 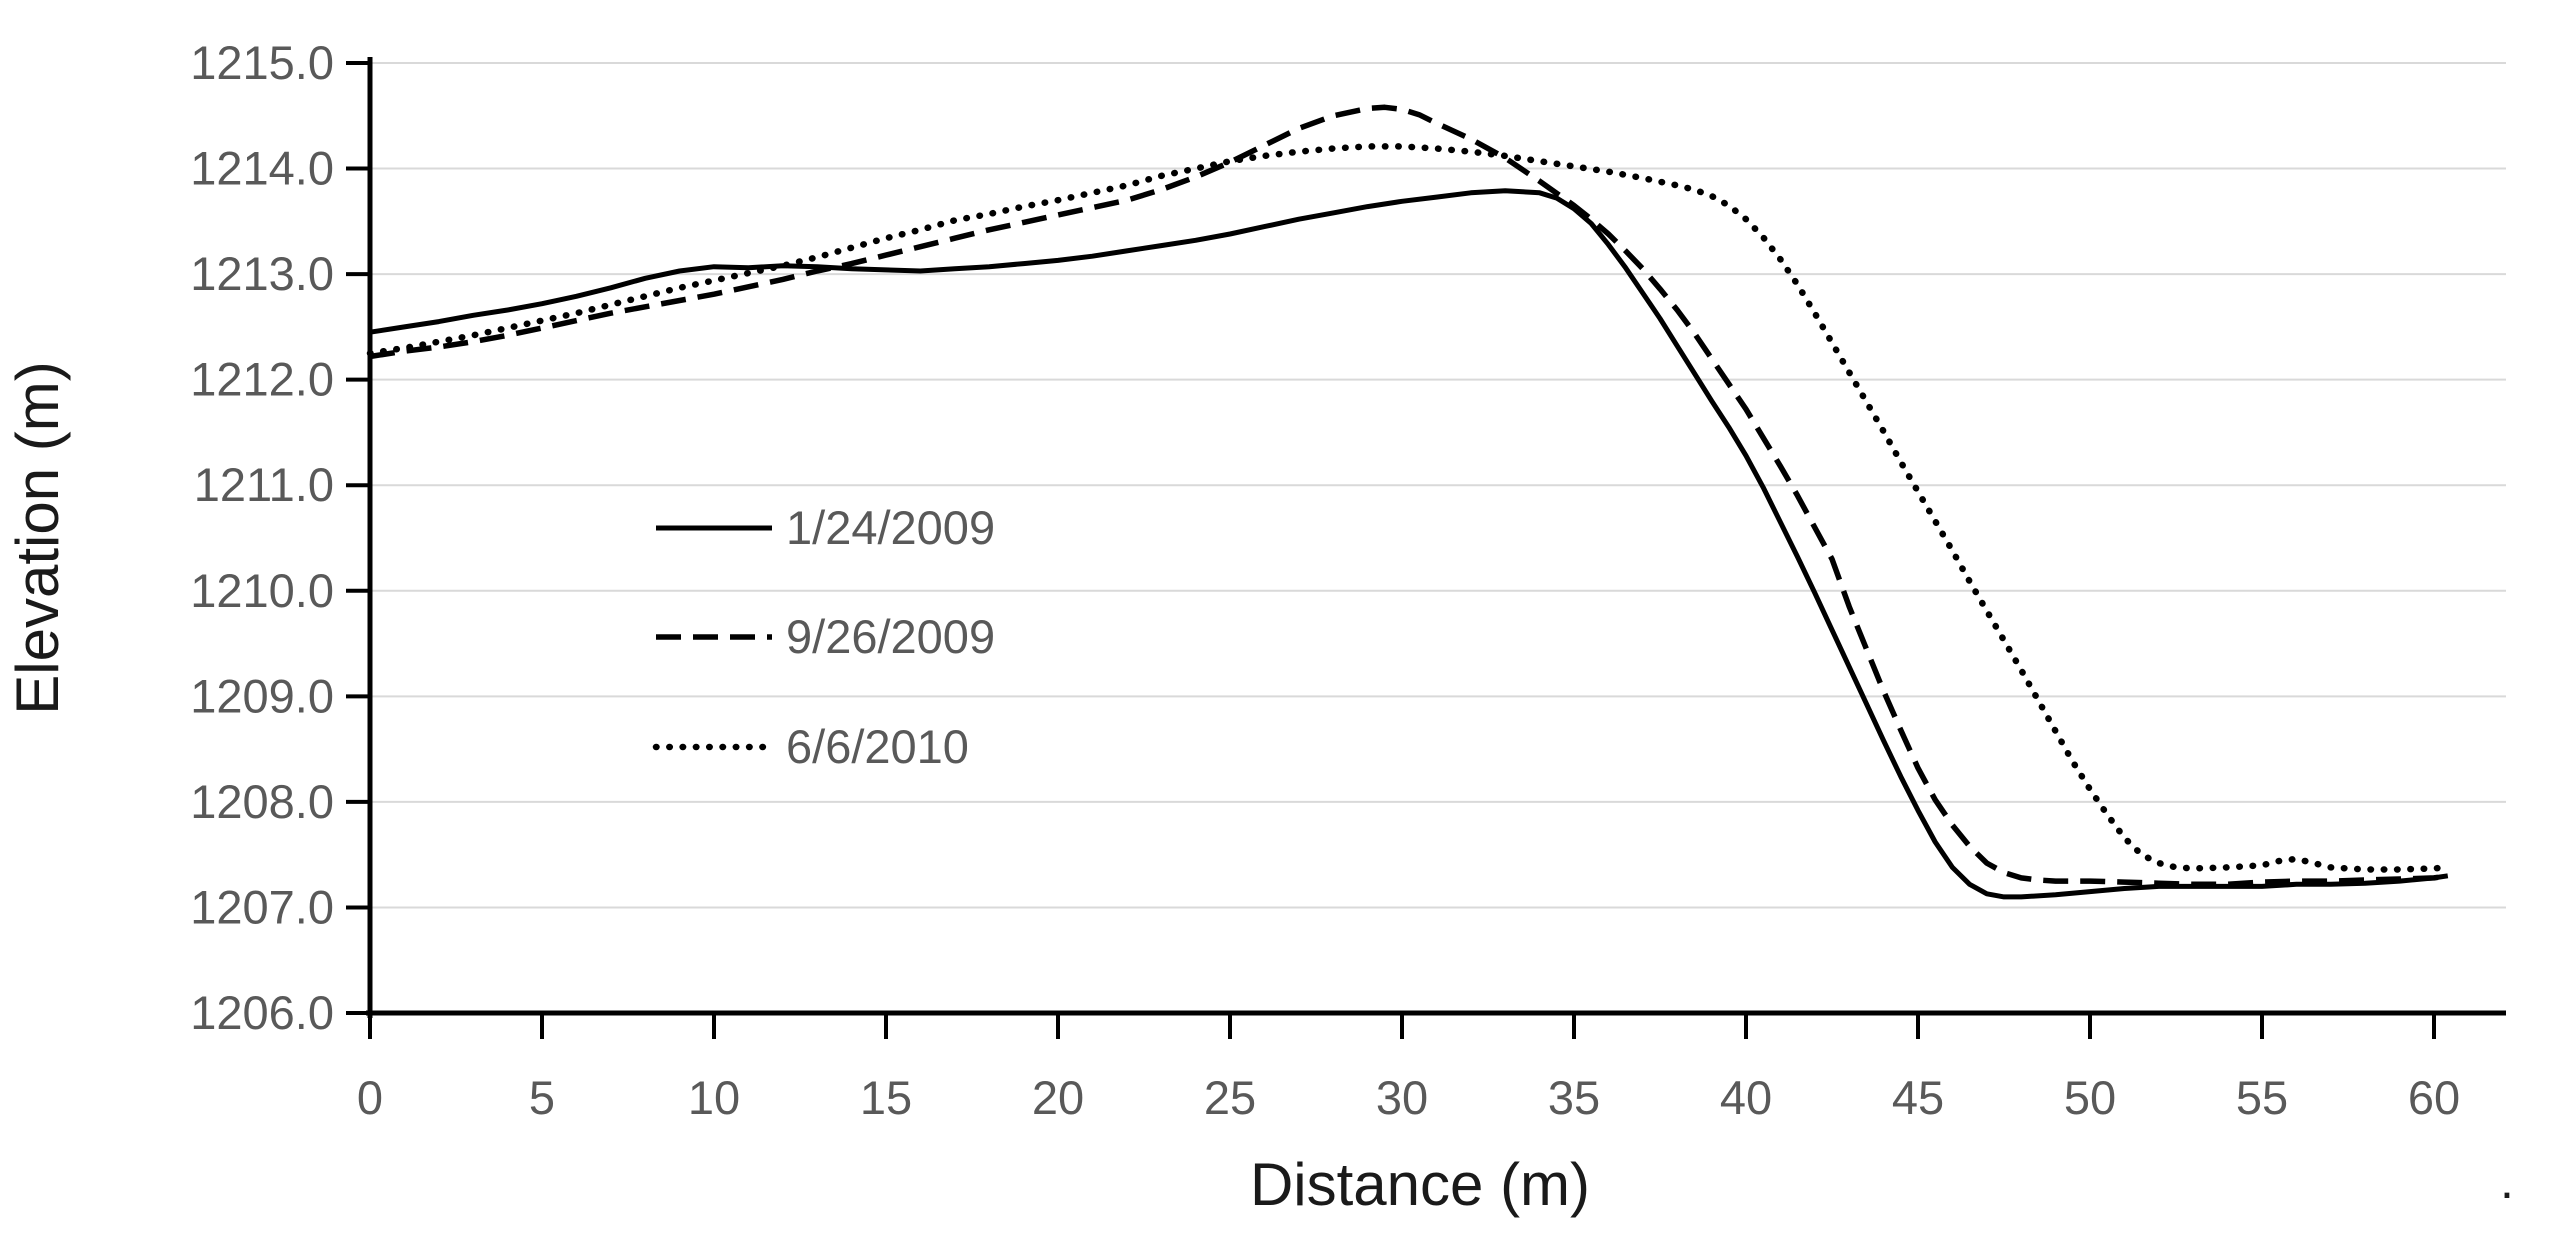 What do you see at coordinates (1746, 1097) in the screenshot?
I see `x-tick-label-40: 40` at bounding box center [1746, 1097].